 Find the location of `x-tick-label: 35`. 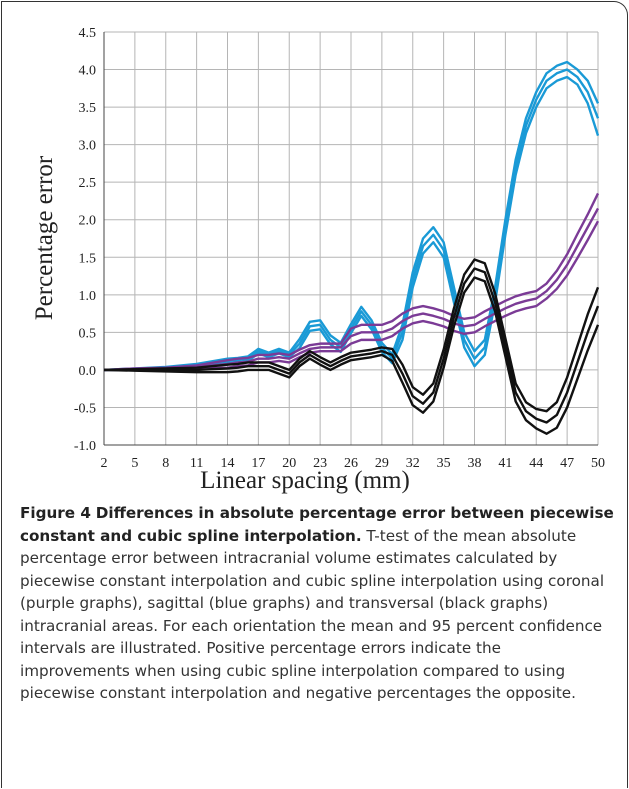

x-tick-label: 35 is located at coordinates (444, 463).